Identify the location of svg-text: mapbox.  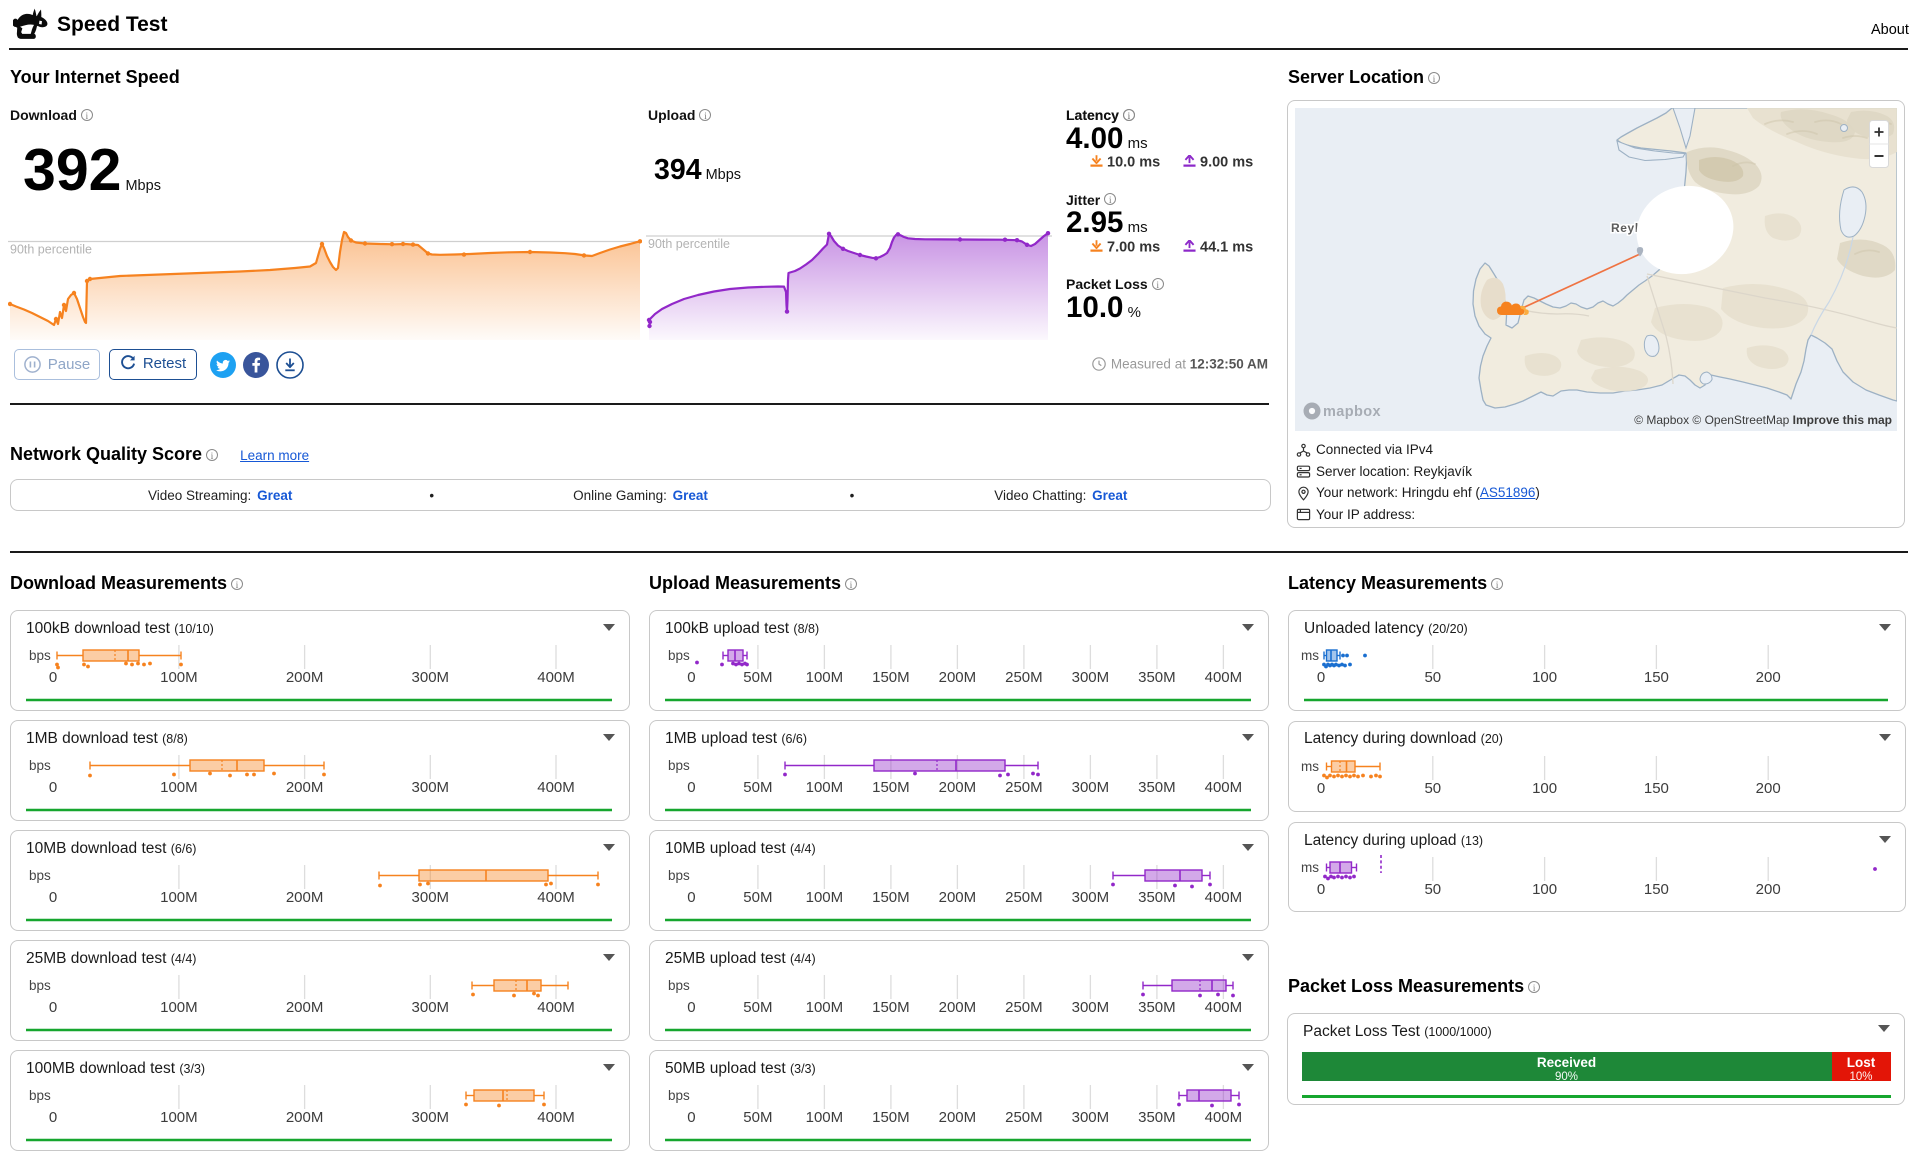
(1352, 412).